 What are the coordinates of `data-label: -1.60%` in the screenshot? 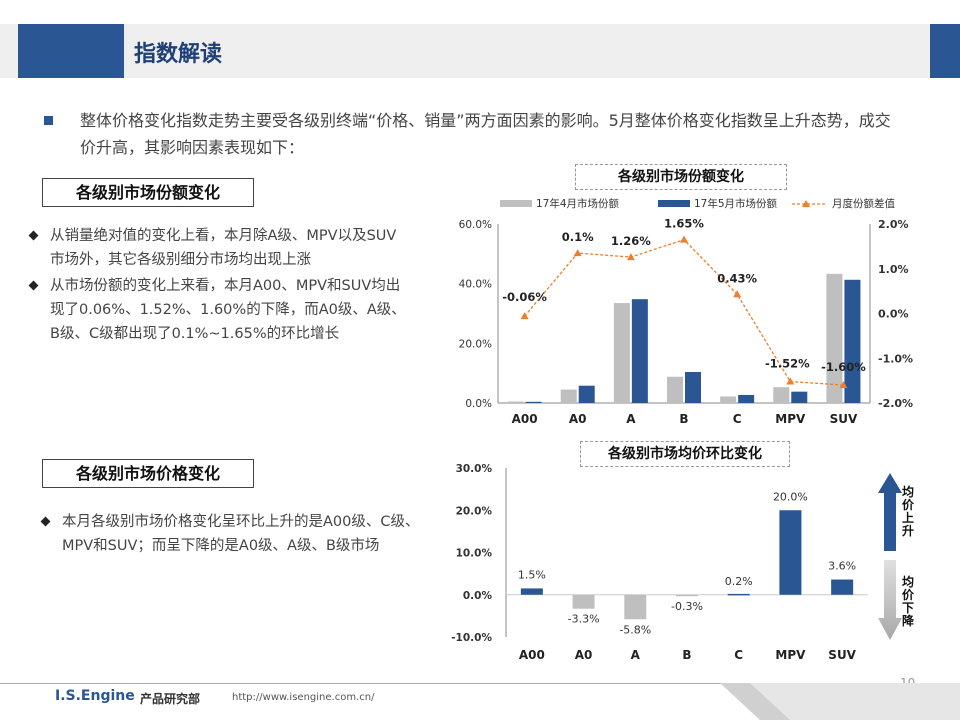 It's located at (843, 367).